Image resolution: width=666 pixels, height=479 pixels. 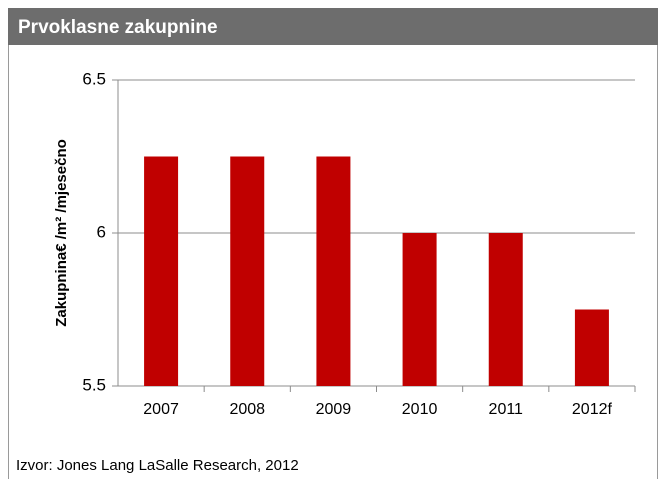 What do you see at coordinates (94, 78) in the screenshot?
I see `y-tick-label: 6.5` at bounding box center [94, 78].